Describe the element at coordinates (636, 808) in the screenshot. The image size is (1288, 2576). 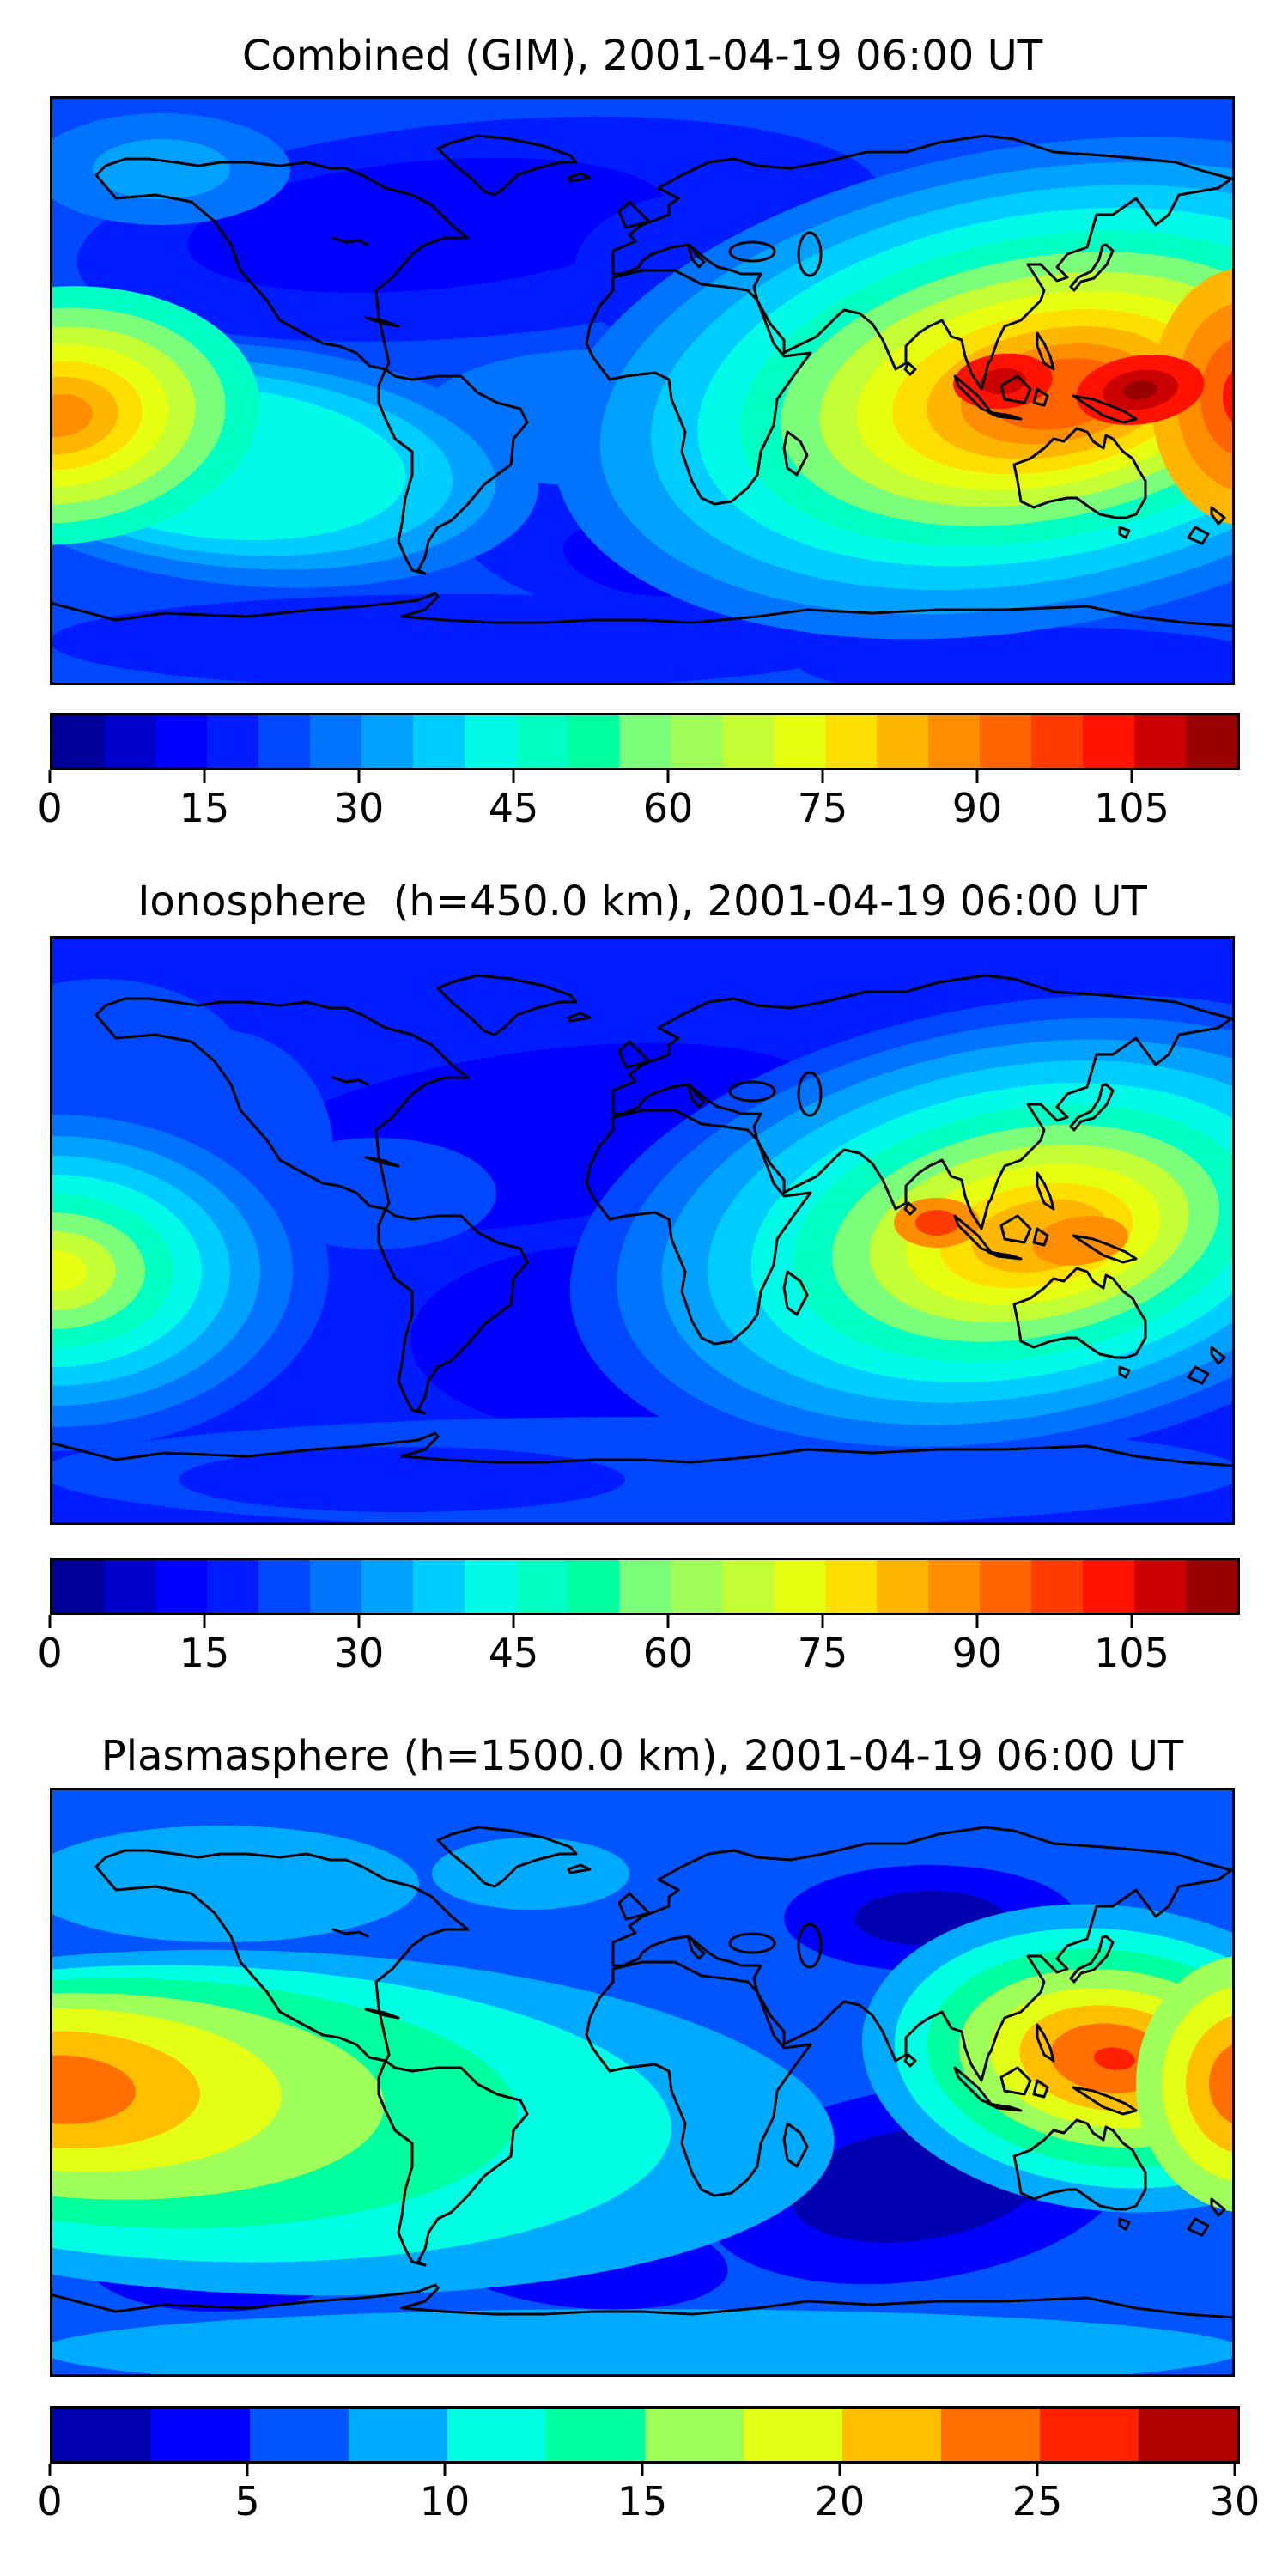
I see `colorbar-labels-combined: 0 15 30 45 60 75 90 105` at that location.